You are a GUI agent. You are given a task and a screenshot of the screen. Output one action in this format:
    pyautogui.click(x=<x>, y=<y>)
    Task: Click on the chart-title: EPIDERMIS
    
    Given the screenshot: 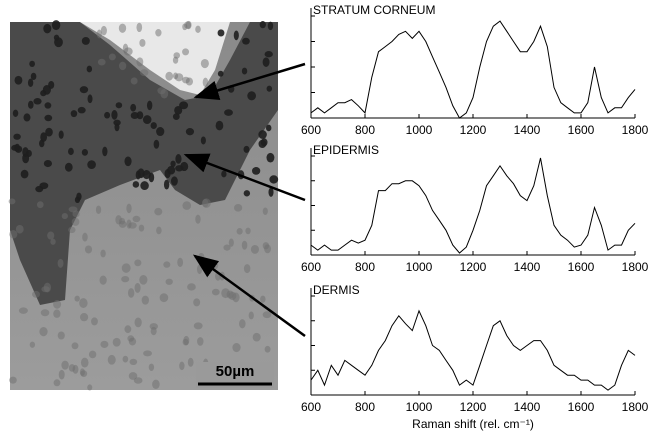 What is the action you would take?
    pyautogui.click(x=346, y=150)
    